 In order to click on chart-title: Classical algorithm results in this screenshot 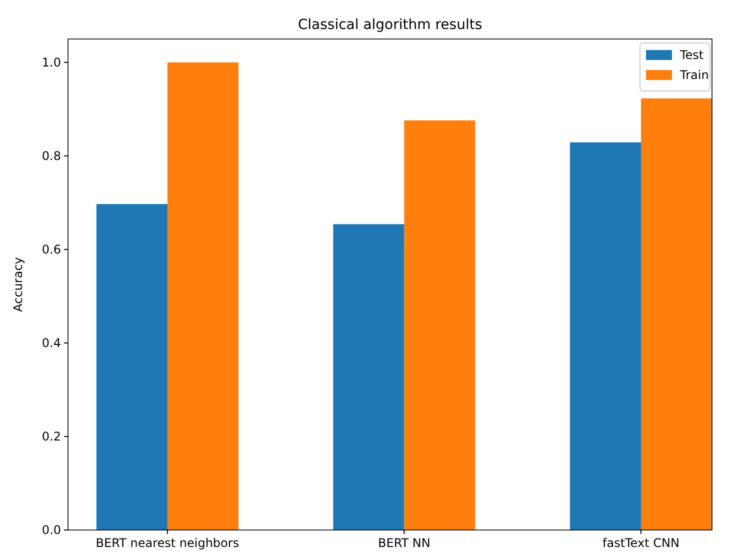, I will do `click(390, 25)`.